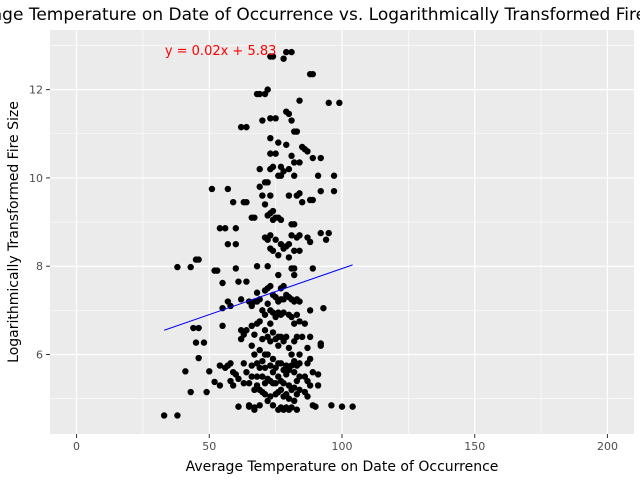 Image resolution: width=640 pixels, height=480 pixels. What do you see at coordinates (607, 446) in the screenshot?
I see `x-tick-label: 200` at bounding box center [607, 446].